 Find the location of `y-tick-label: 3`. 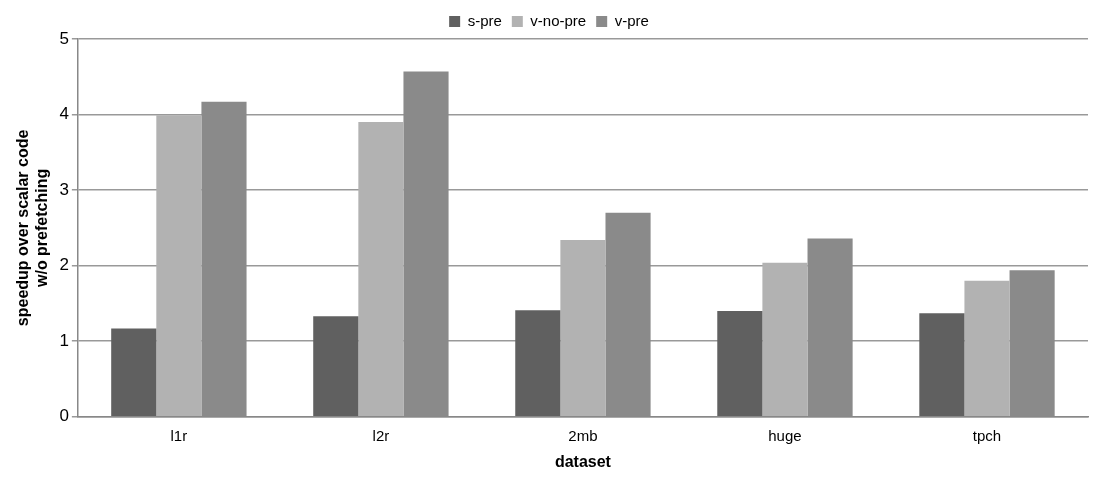

y-tick-label: 3 is located at coordinates (64, 189).